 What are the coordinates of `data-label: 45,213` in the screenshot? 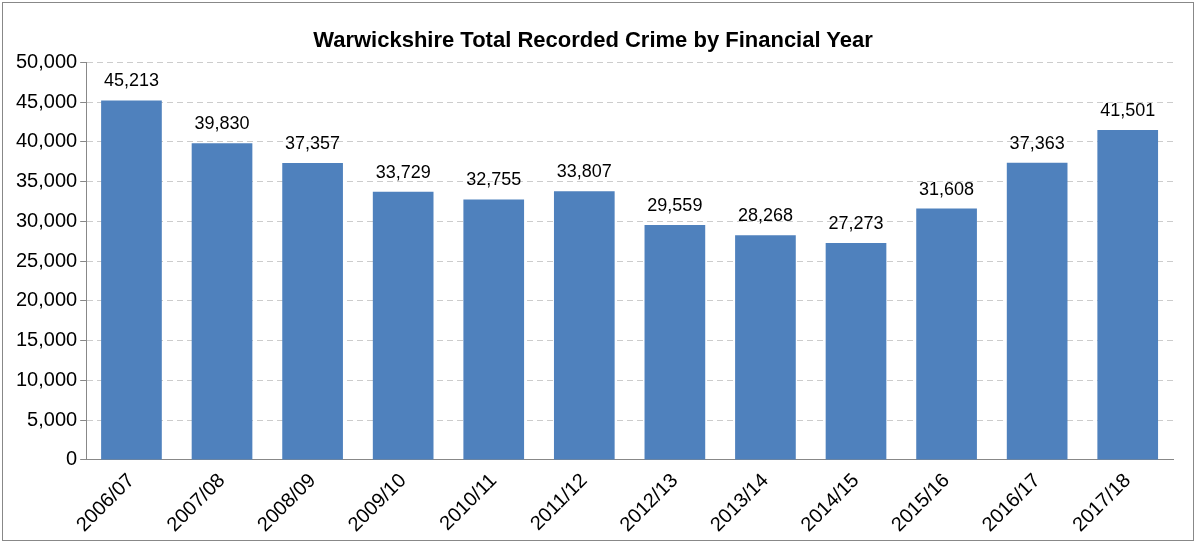 It's located at (131, 80).